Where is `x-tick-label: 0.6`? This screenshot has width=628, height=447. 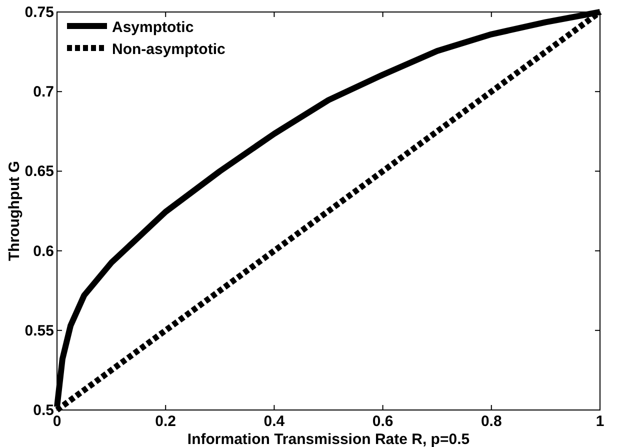
x-tick-label: 0.6 is located at coordinates (383, 421).